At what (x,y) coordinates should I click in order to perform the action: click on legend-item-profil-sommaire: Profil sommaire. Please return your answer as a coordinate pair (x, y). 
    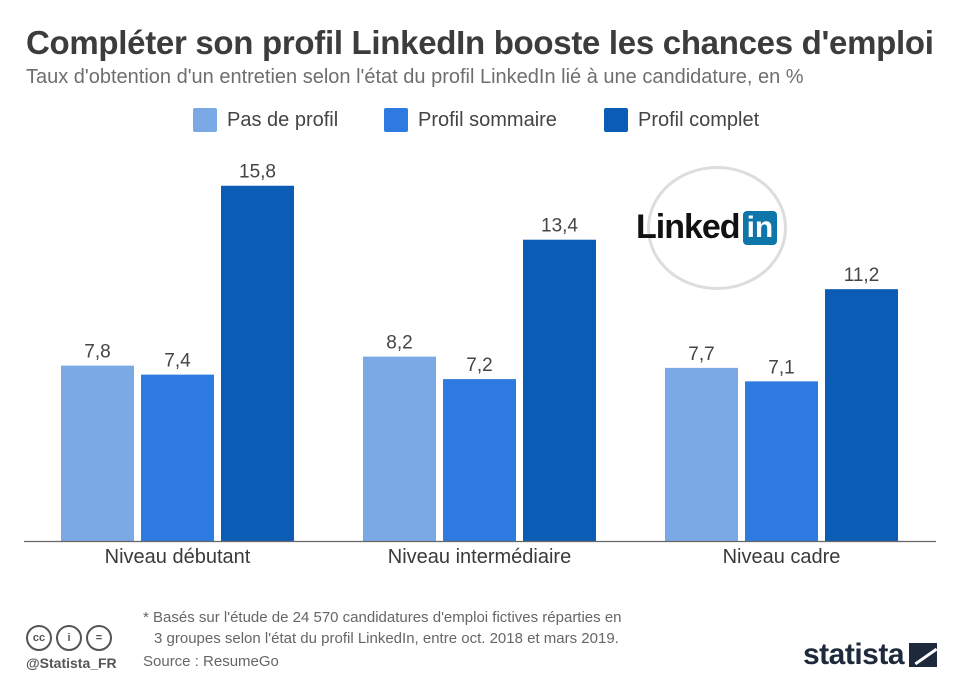
    Looking at the image, I should click on (470, 120).